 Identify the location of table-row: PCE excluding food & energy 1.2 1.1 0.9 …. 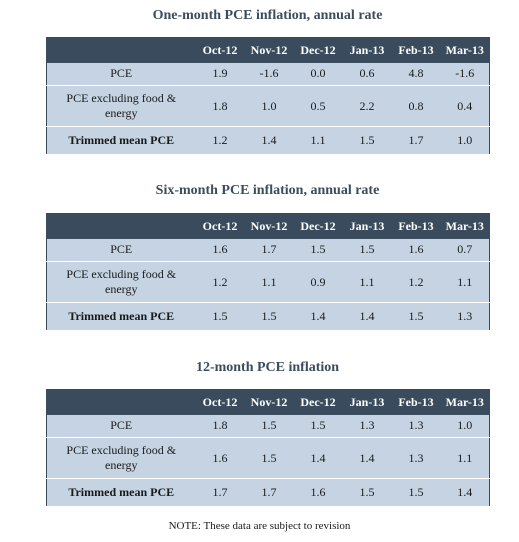
(268, 282).